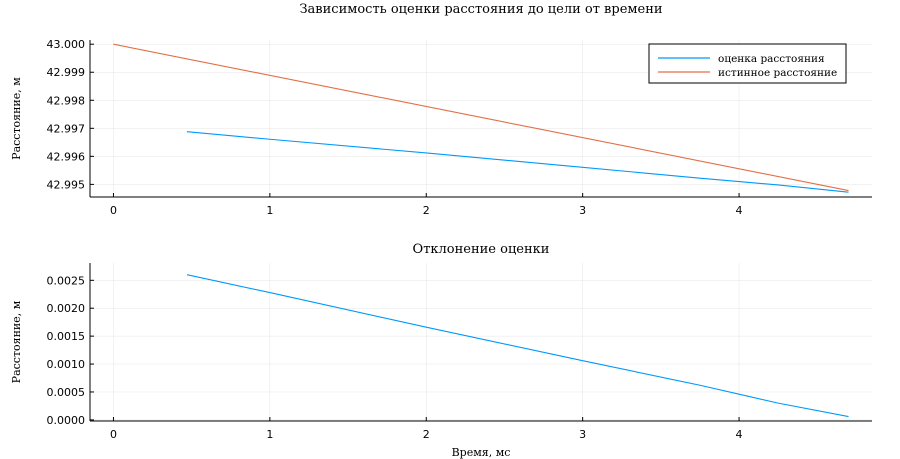 This screenshot has width=900, height=459. Describe the element at coordinates (66, 336) in the screenshot. I see `y-tick-label: 0.0015` at that location.